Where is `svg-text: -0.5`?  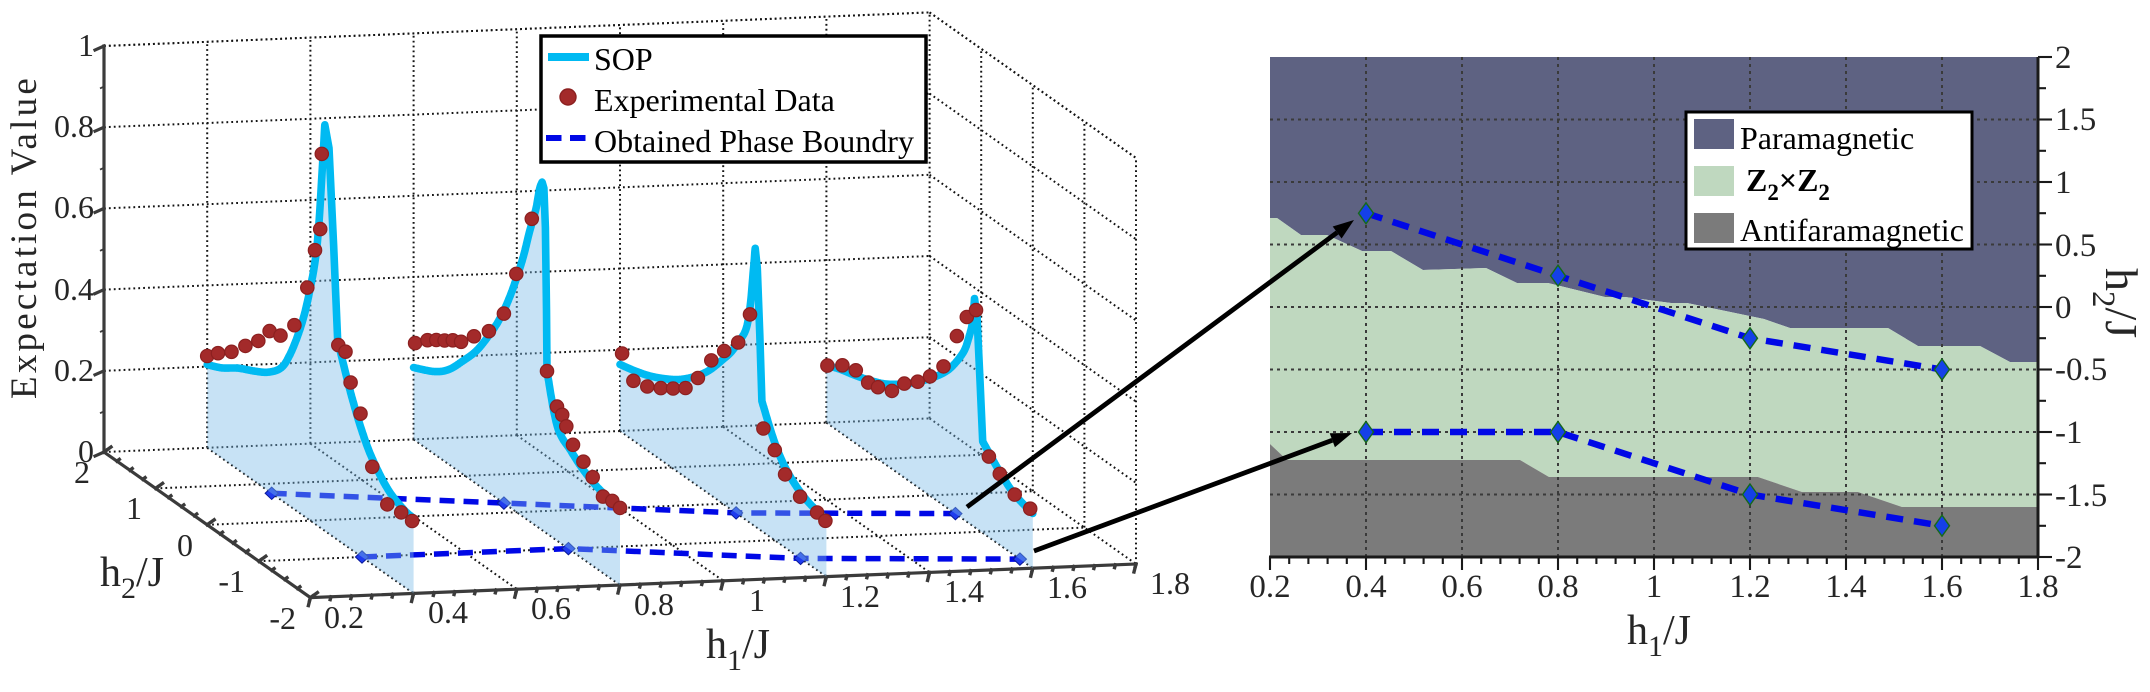 svg-text: -0.5 is located at coordinates (2081, 370).